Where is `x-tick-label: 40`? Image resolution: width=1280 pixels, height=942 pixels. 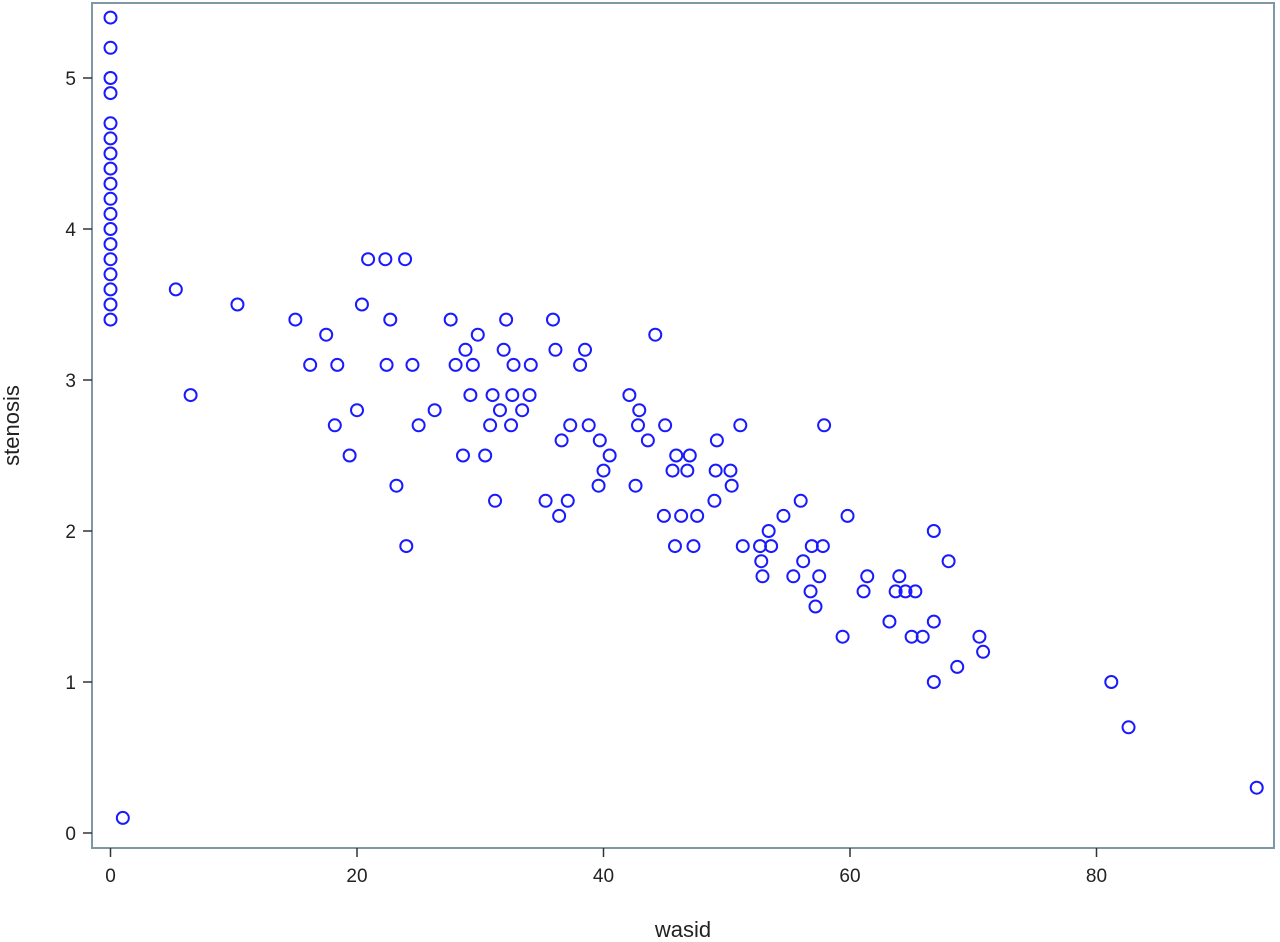 x-tick-label: 40 is located at coordinates (603, 876).